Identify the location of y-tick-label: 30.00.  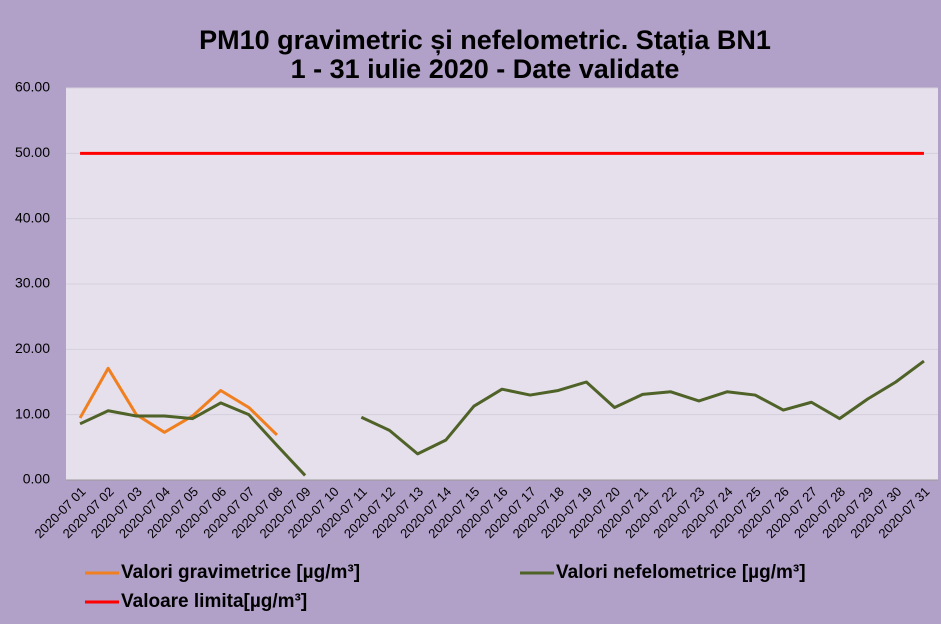
(32, 283).